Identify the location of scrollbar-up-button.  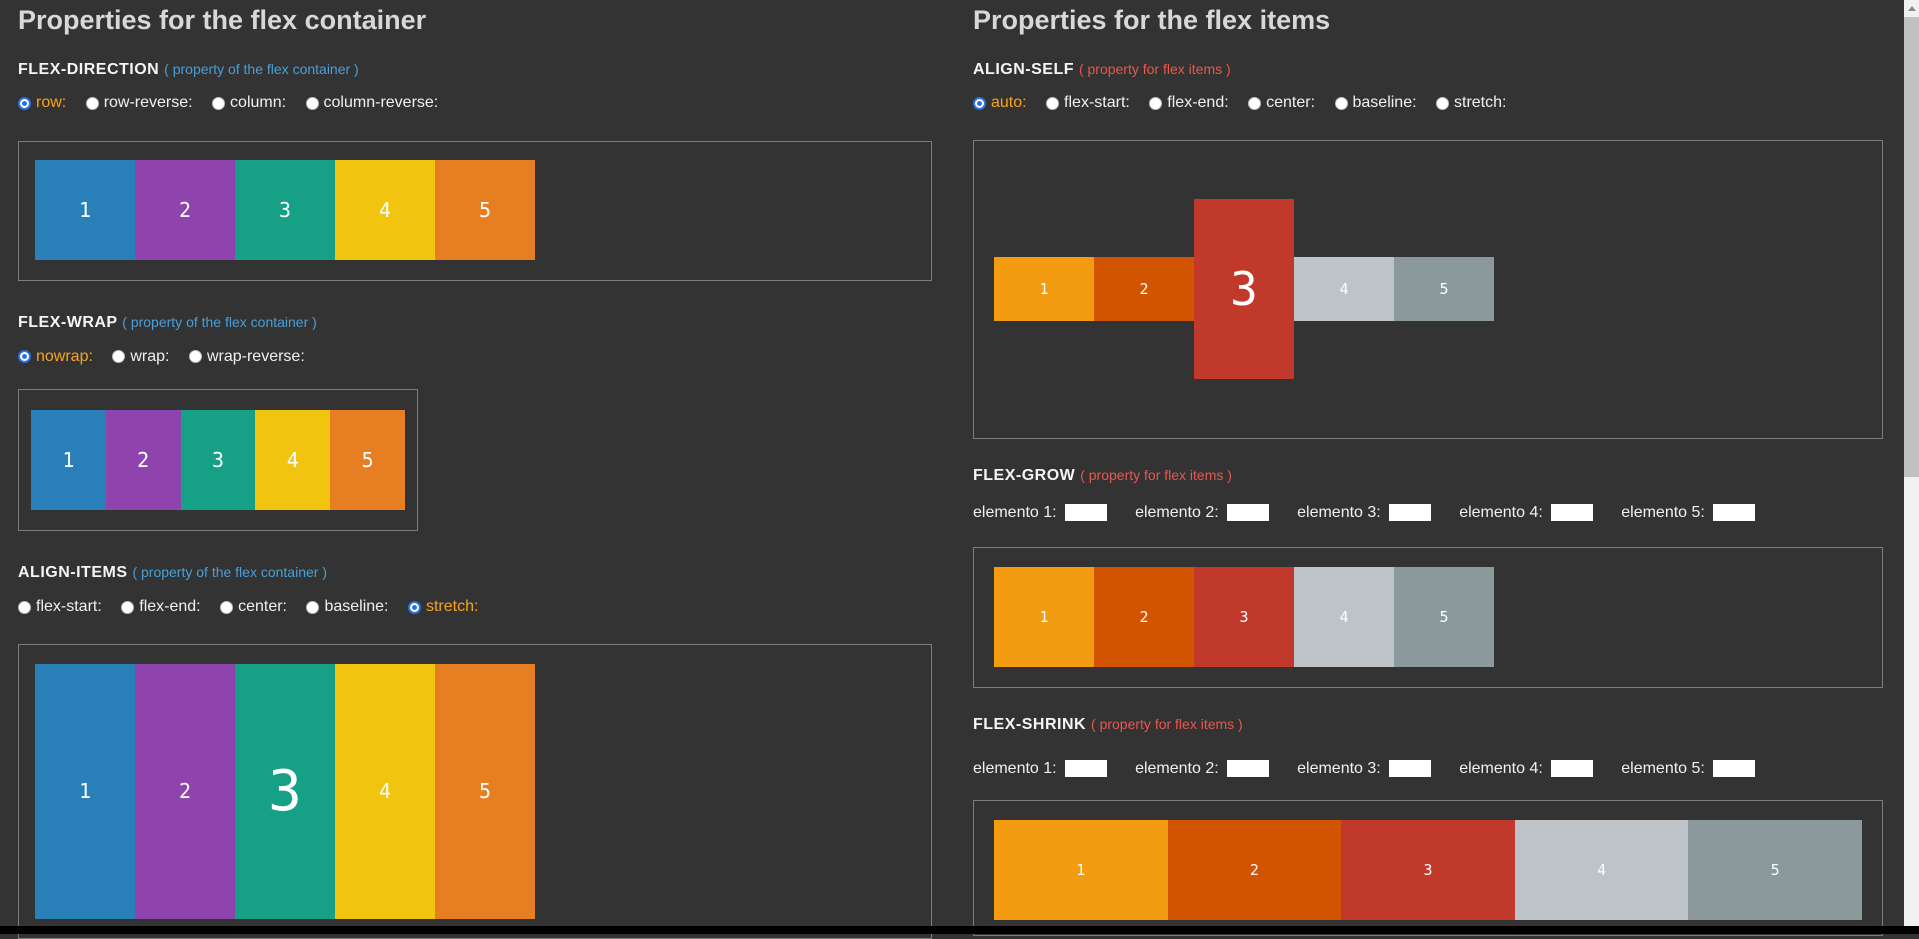
(1911, 8).